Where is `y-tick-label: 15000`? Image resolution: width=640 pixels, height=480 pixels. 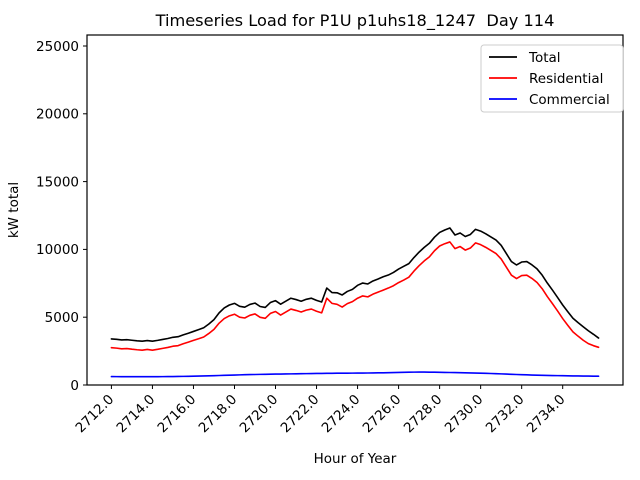 y-tick-label: 15000 is located at coordinates (57, 182).